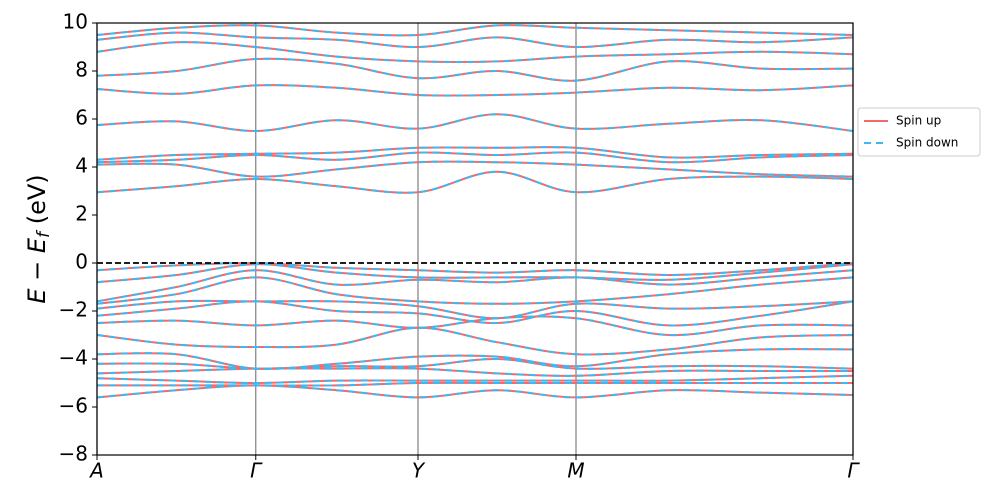 The width and height of the screenshot is (997, 498). What do you see at coordinates (73, 310) in the screenshot?
I see `y-tick-label: −2` at bounding box center [73, 310].